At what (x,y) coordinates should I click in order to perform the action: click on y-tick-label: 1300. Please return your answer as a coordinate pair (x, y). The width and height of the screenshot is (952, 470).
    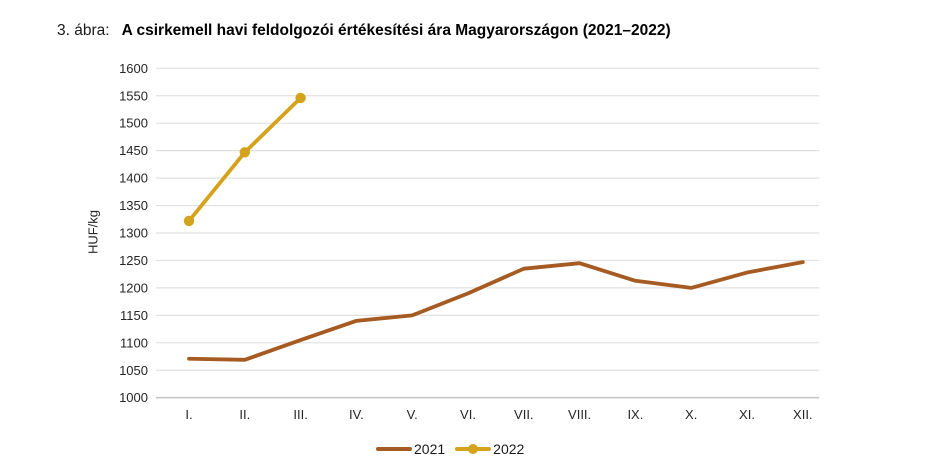
    Looking at the image, I should click on (133, 233).